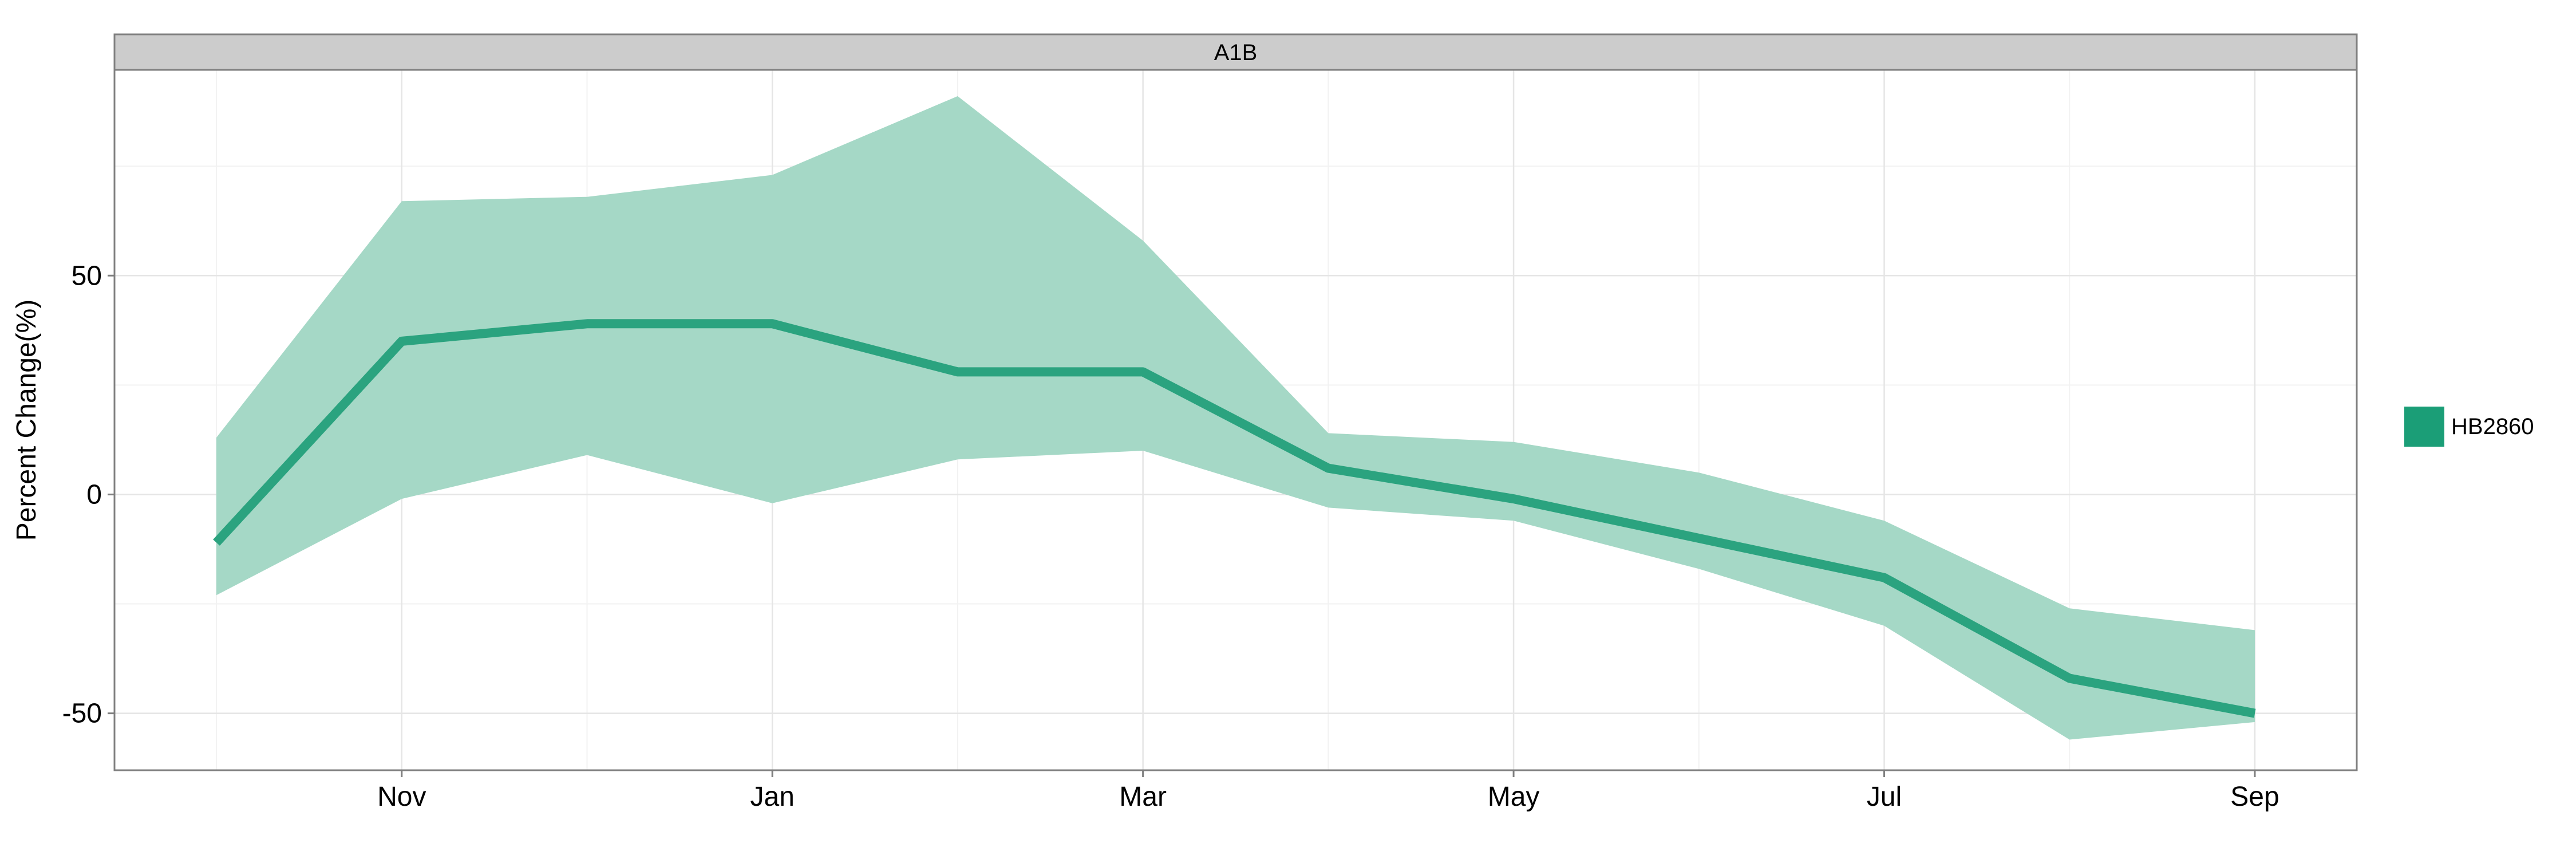 The width and height of the screenshot is (2576, 859). I want to click on x-axis: Nov Jan Mar May Jul Sep, so click(1328, 791).